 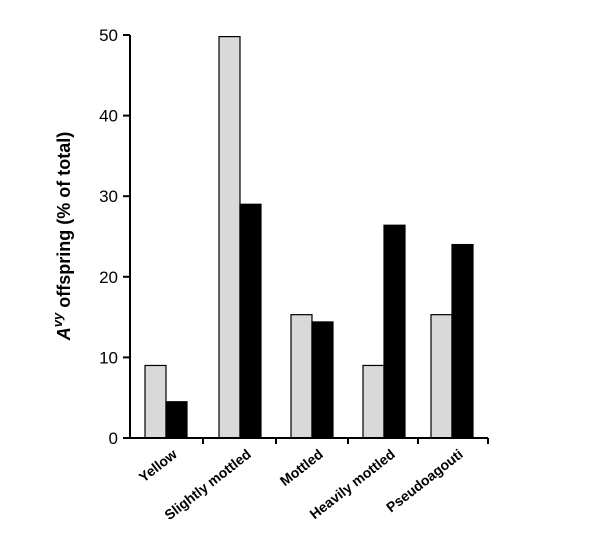 I want to click on y-axis-title-suffix: offspring (% of total), so click(x=64, y=222).